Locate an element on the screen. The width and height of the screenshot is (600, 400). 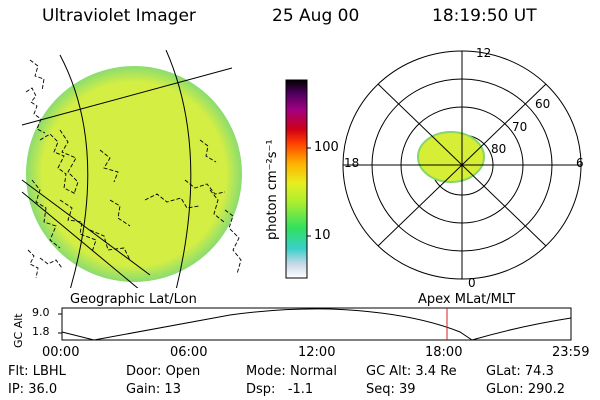
filter-field: Flt: LBHL is located at coordinates (37, 371).